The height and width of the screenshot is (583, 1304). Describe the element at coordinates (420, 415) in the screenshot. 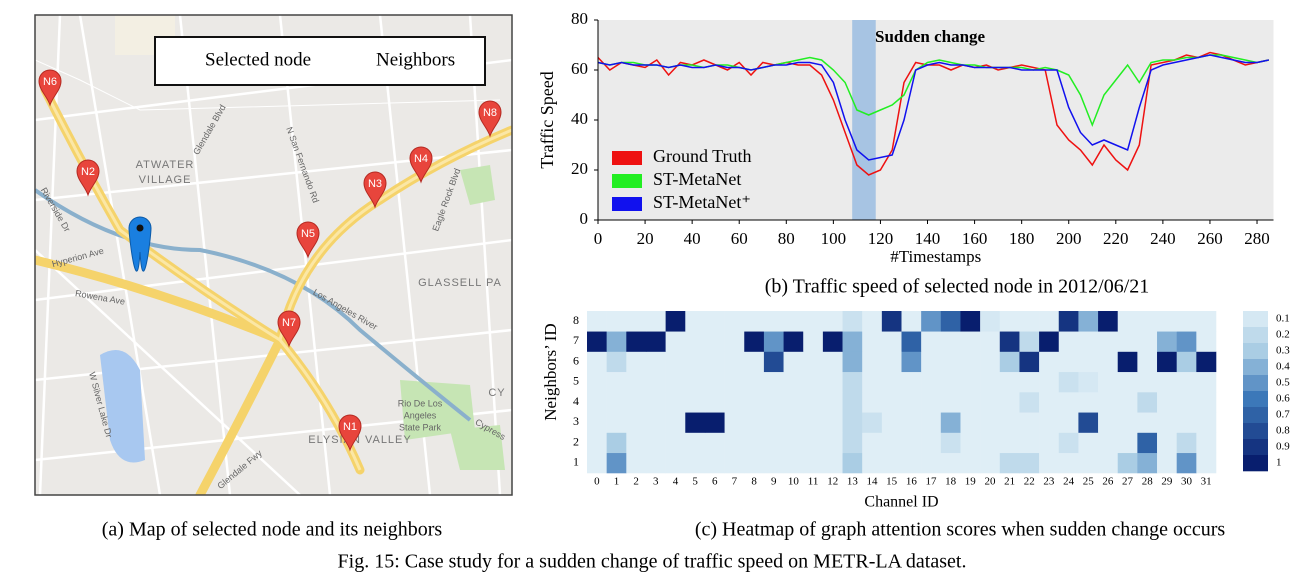

I see `map-label: Angeles` at that location.